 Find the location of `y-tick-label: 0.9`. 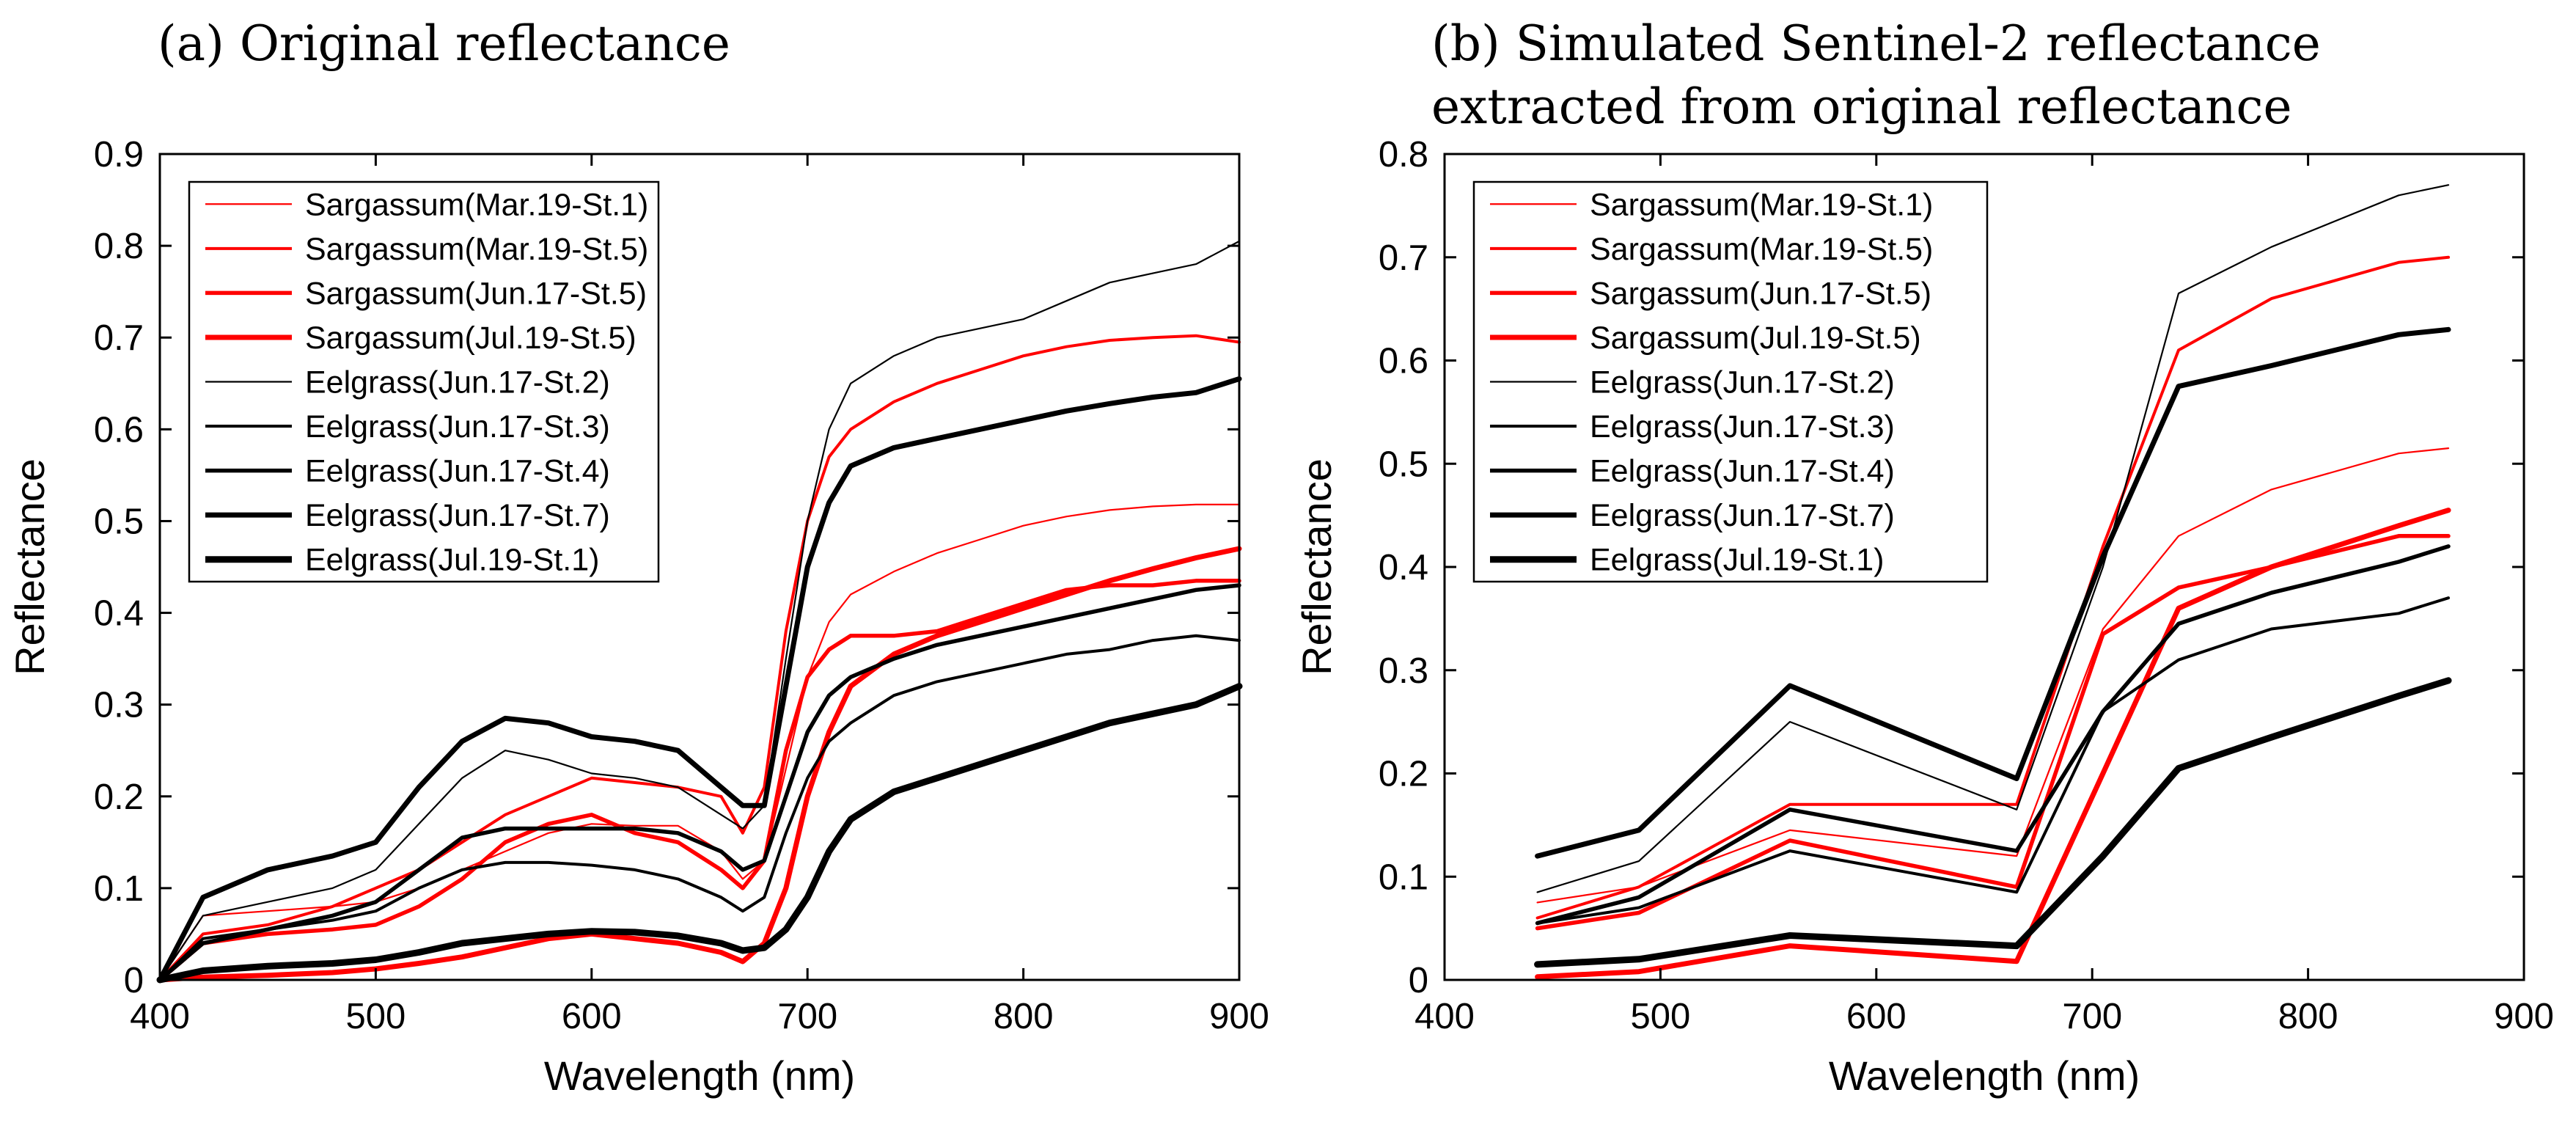

y-tick-label: 0.9 is located at coordinates (119, 155).